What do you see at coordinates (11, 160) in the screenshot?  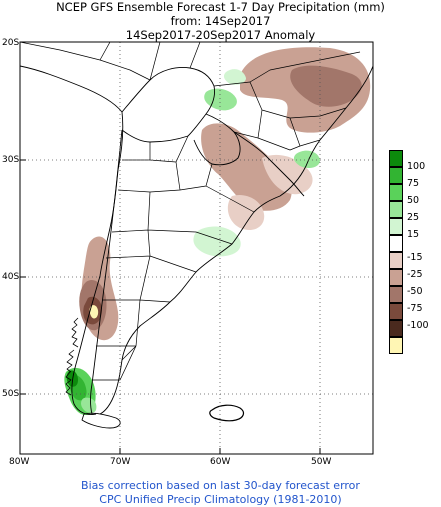 I see `lat-label-30s: 30S` at bounding box center [11, 160].